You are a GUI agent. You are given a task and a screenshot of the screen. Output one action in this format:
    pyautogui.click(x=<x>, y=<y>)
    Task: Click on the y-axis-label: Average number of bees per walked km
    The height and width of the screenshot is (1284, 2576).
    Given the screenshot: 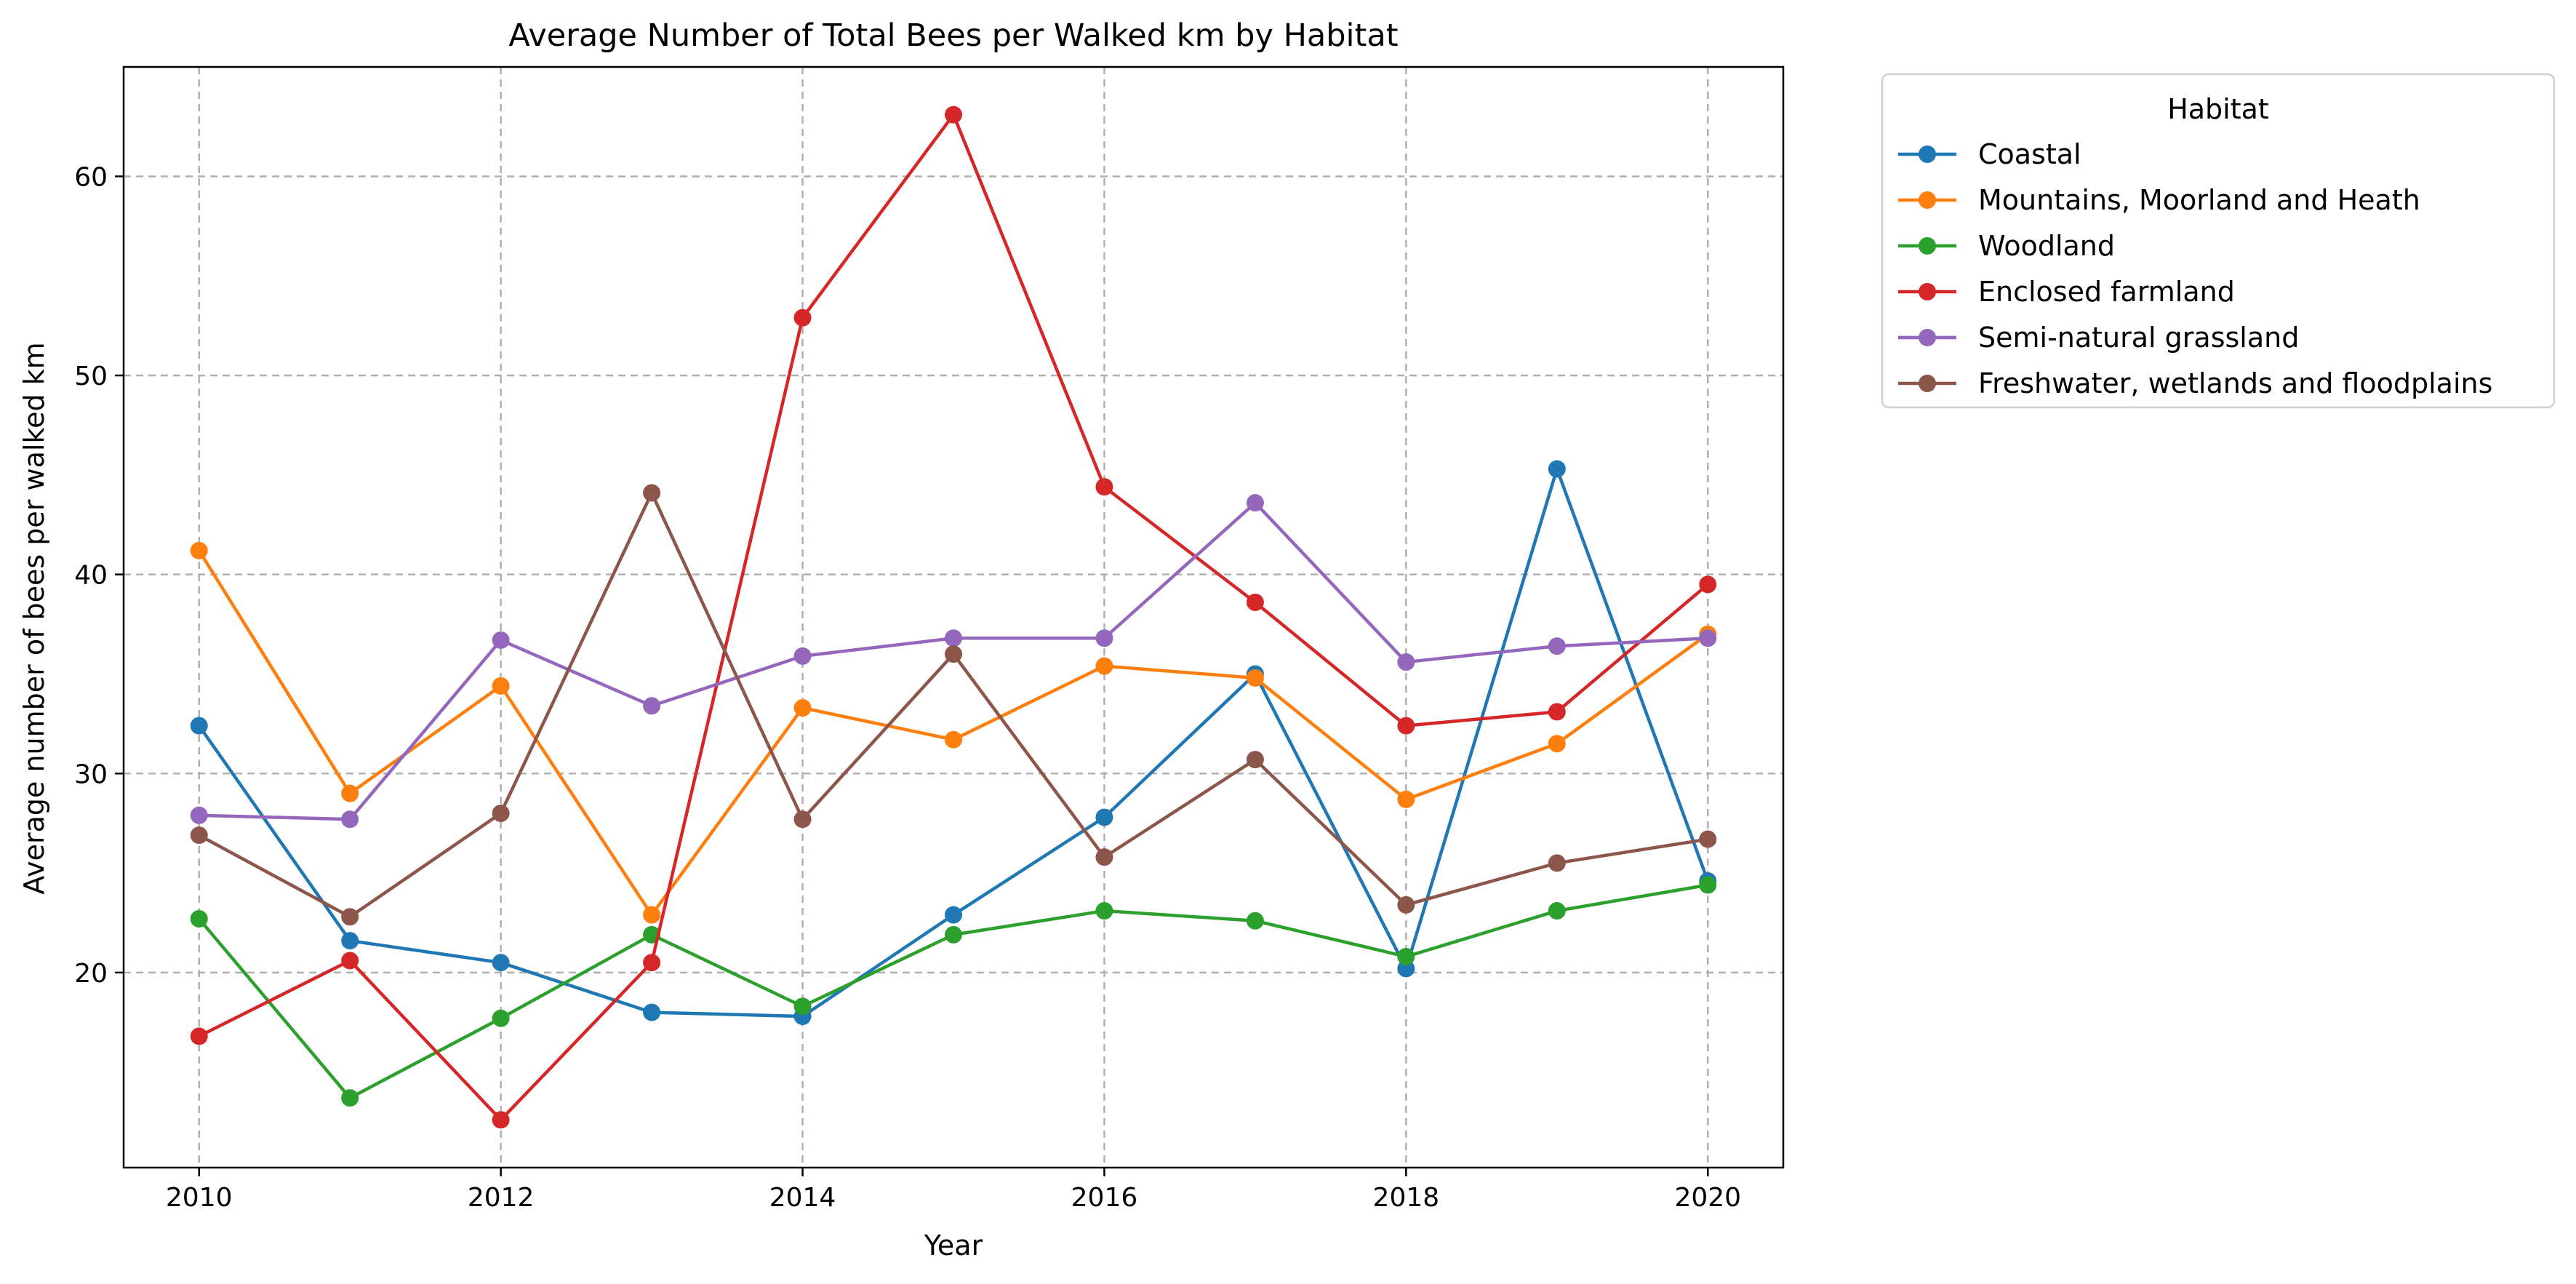 What is the action you would take?
    pyautogui.click(x=34, y=618)
    